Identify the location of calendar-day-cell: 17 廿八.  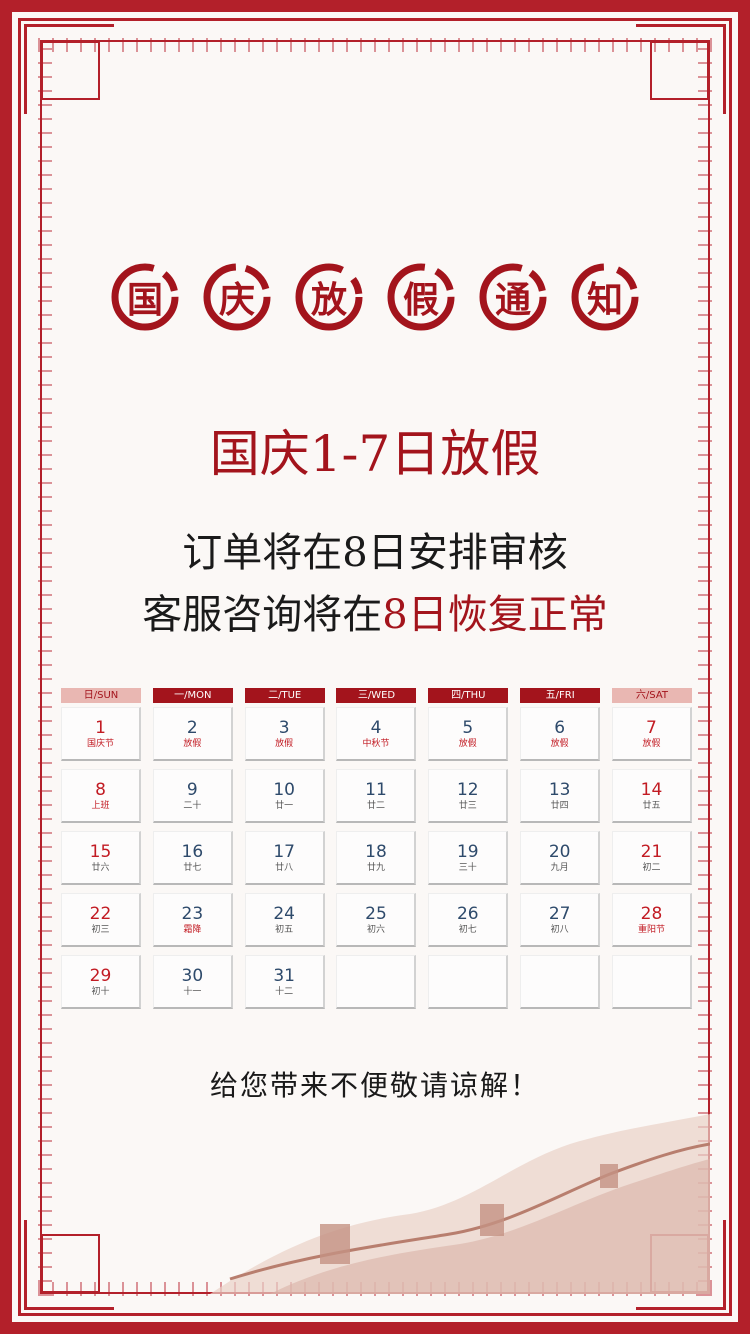
(284, 858).